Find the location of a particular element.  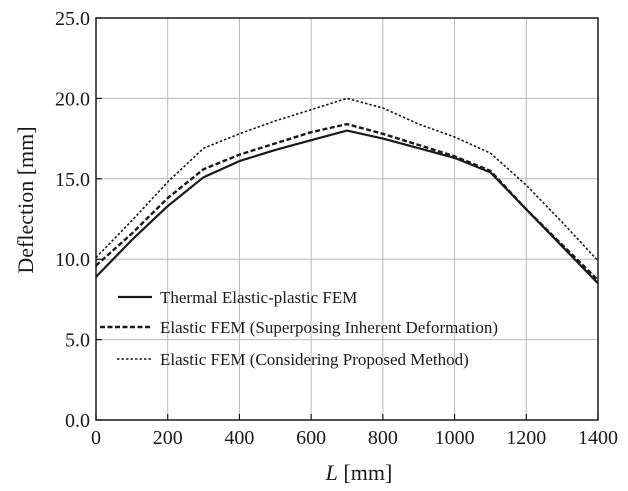

y-tick-label: 20.0 is located at coordinates (72, 99).